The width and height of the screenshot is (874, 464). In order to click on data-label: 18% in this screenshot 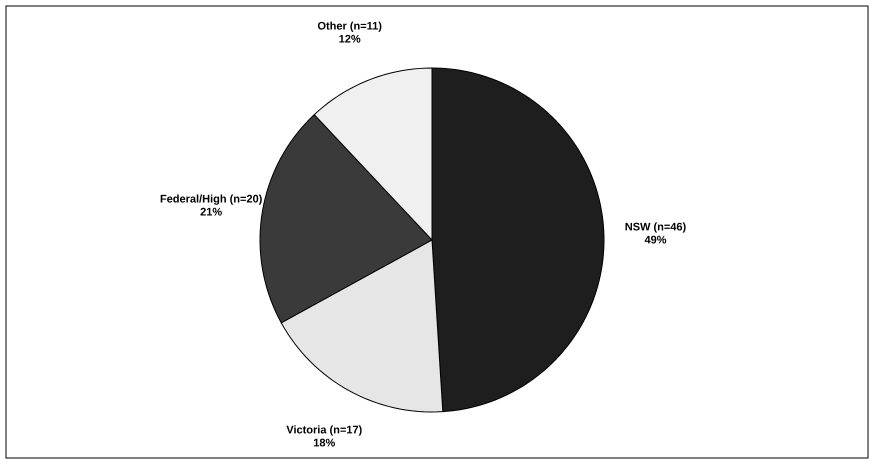, I will do `click(324, 442)`.